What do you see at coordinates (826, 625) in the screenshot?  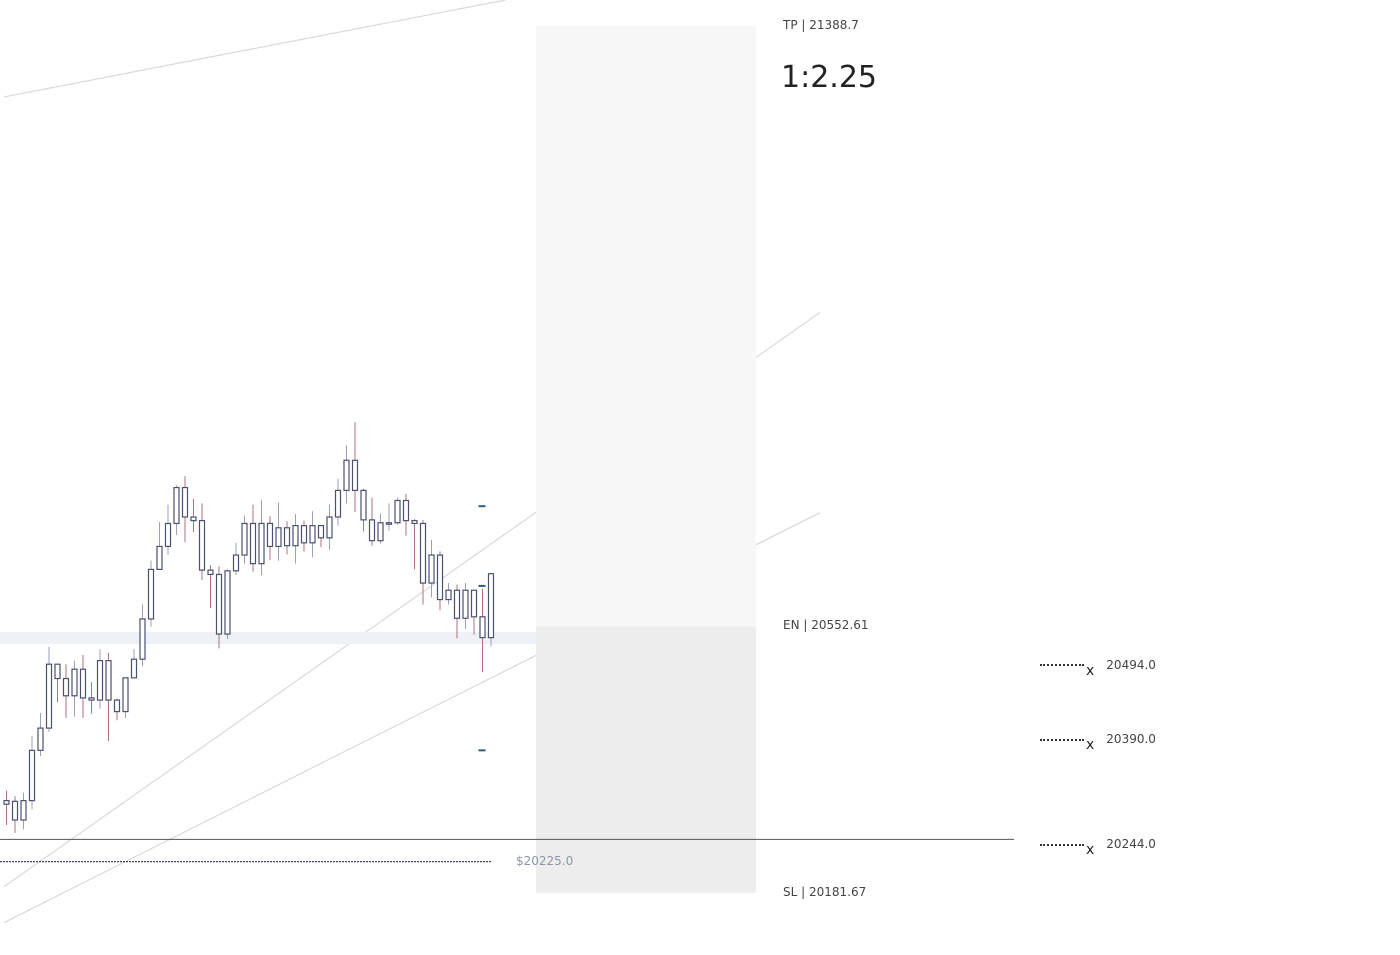 I see `entry-label: EN | 20552.61` at bounding box center [826, 625].